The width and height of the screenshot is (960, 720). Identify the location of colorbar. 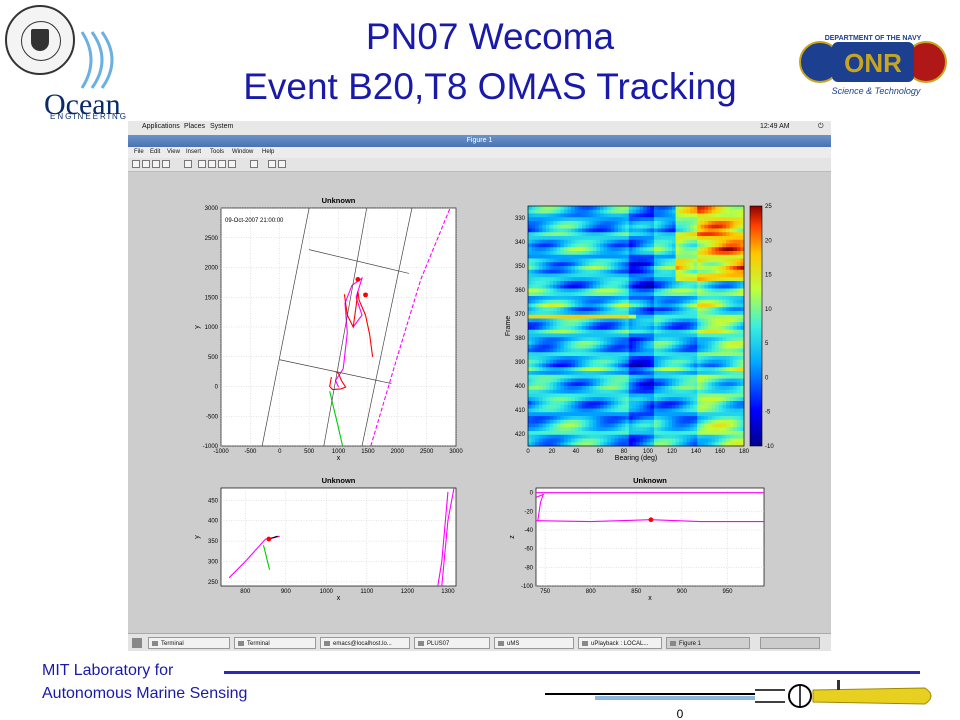
(756, 326).